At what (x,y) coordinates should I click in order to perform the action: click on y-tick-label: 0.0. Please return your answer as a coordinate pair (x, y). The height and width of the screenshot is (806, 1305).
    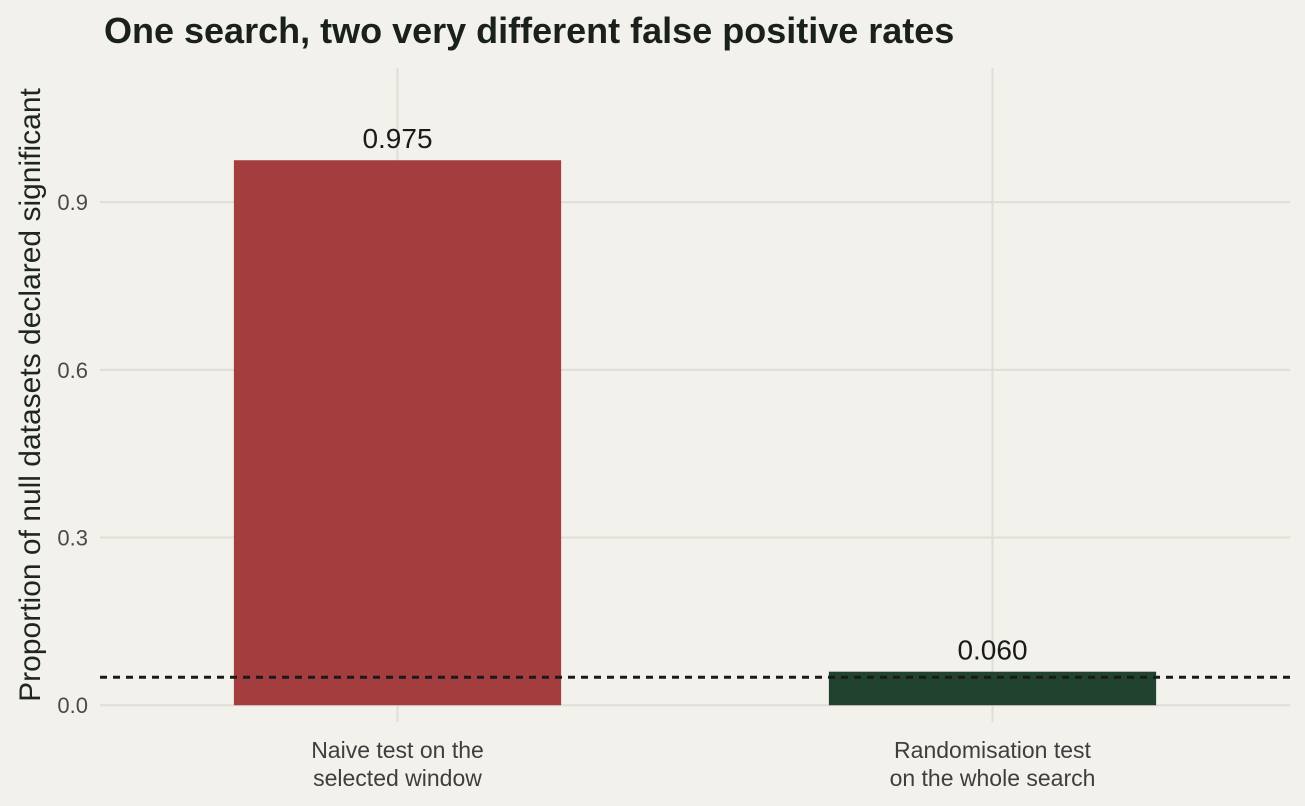
    Looking at the image, I should click on (72, 705).